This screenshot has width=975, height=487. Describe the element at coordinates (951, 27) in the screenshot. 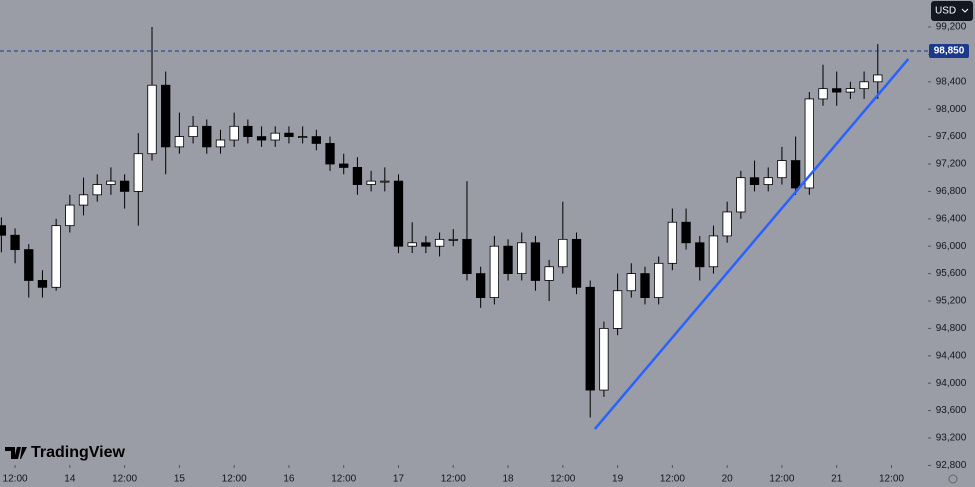

I see `y-tick-label: 99,200` at that location.